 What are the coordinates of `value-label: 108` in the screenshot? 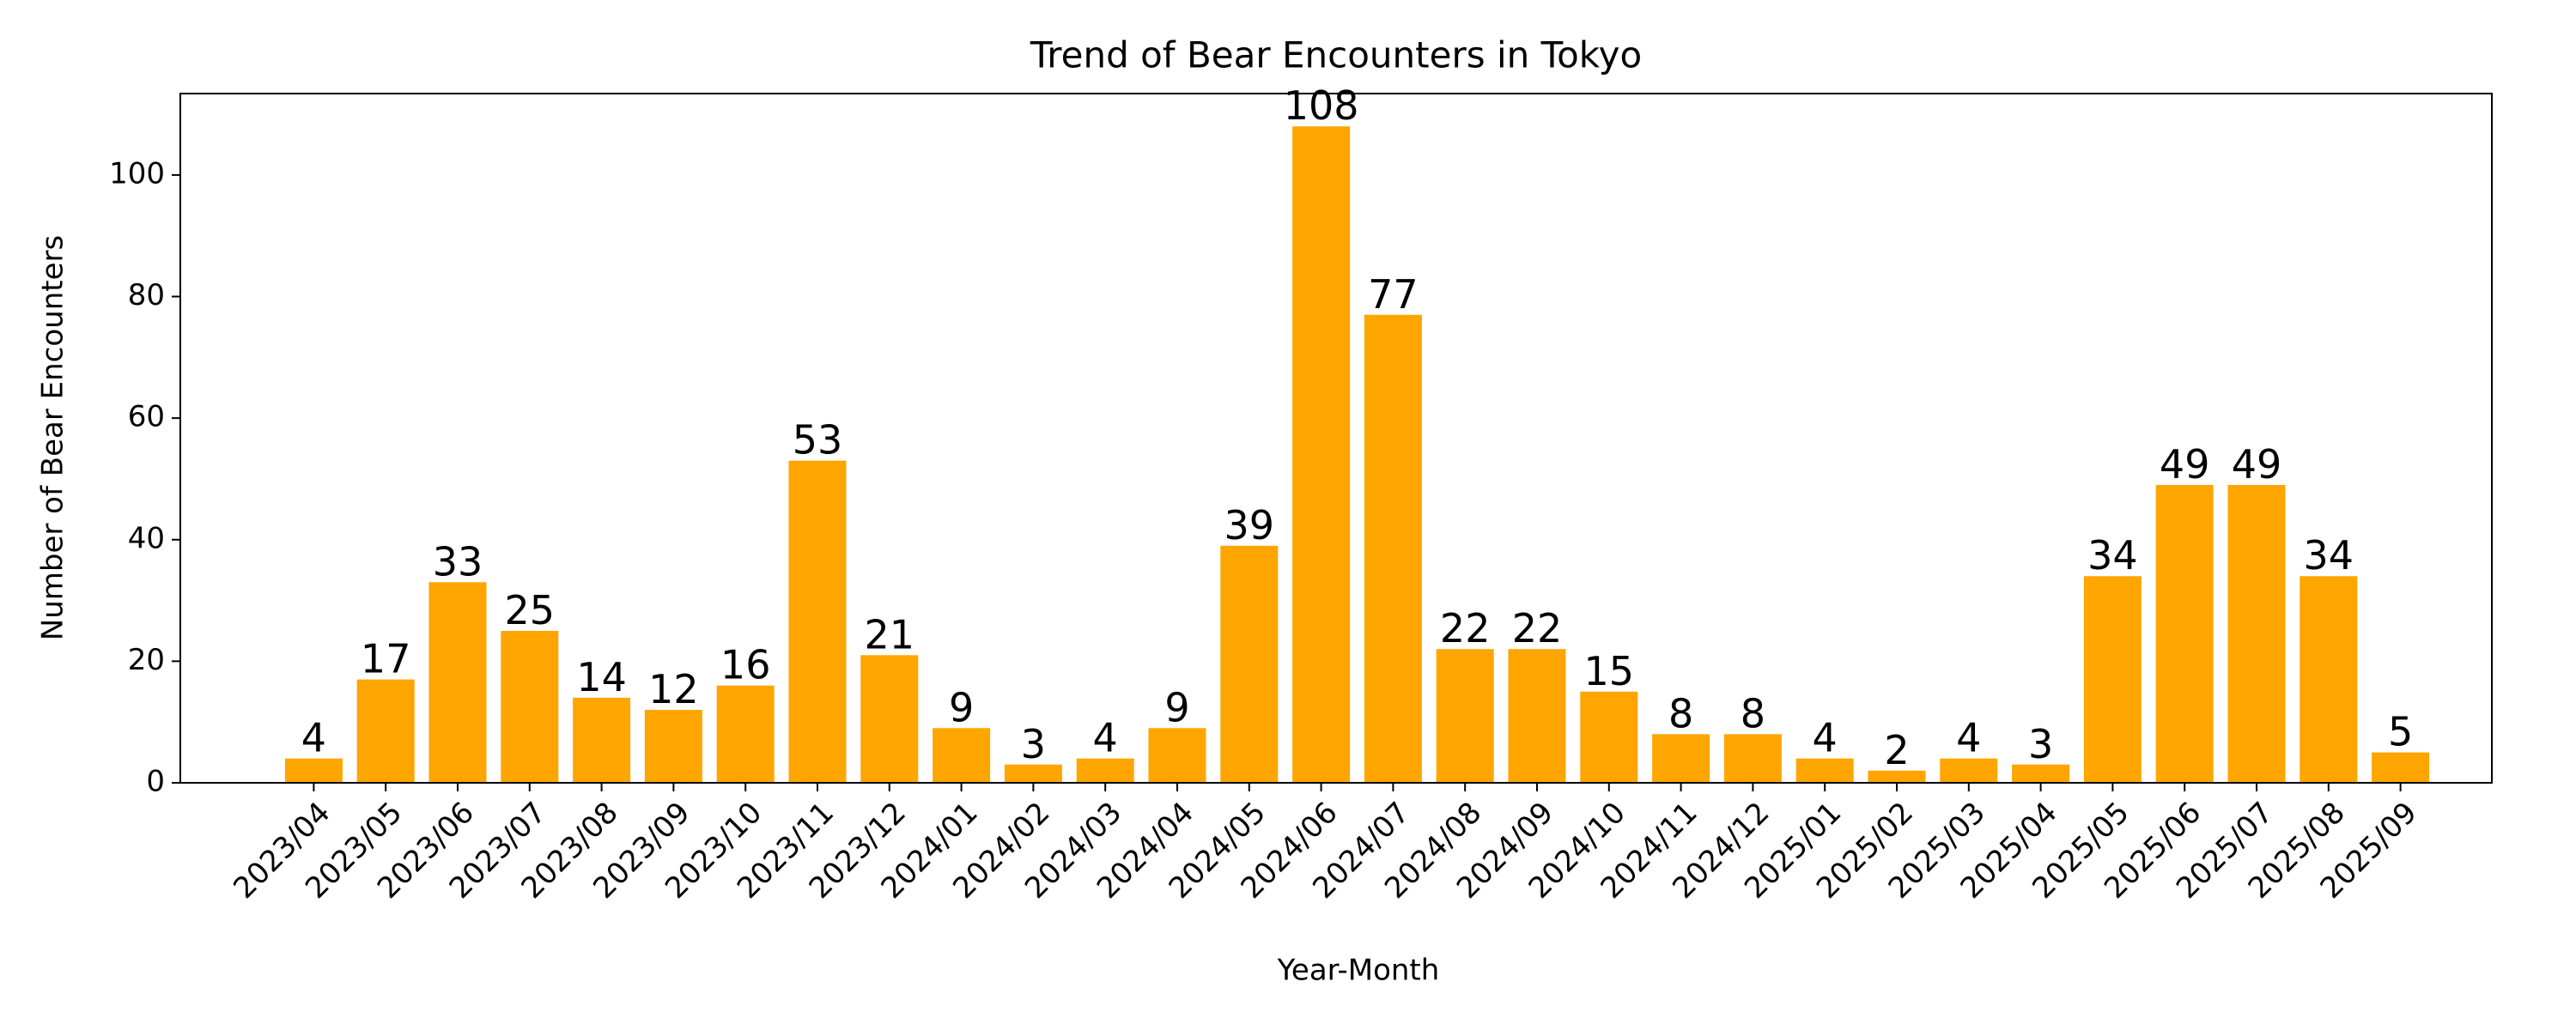 It's located at (1321, 105).